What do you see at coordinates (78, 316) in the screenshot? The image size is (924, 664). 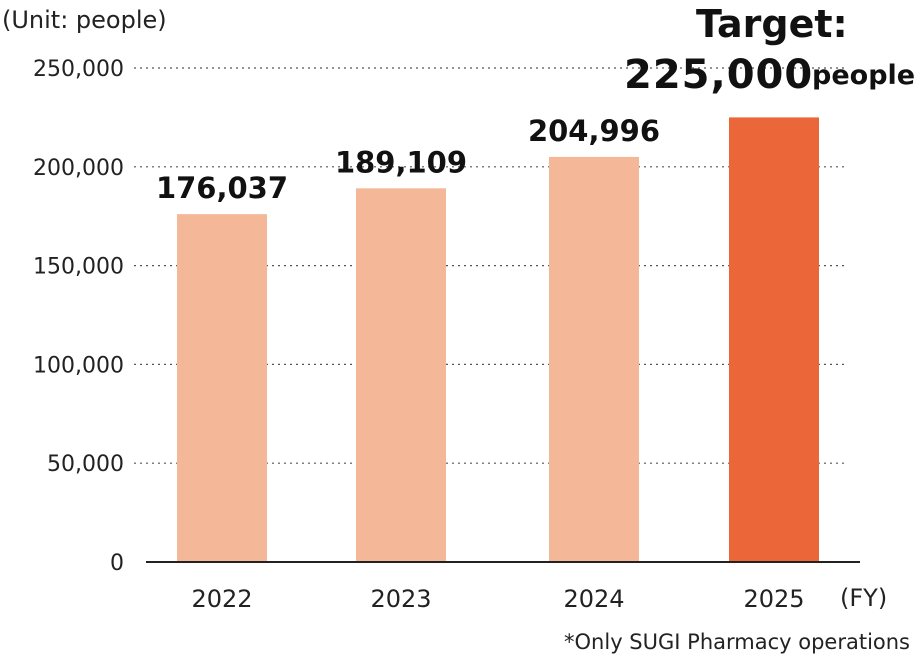 I see `y-tick-labels: 0 50,000 100,000 150,000 200,000 250,000` at bounding box center [78, 316].